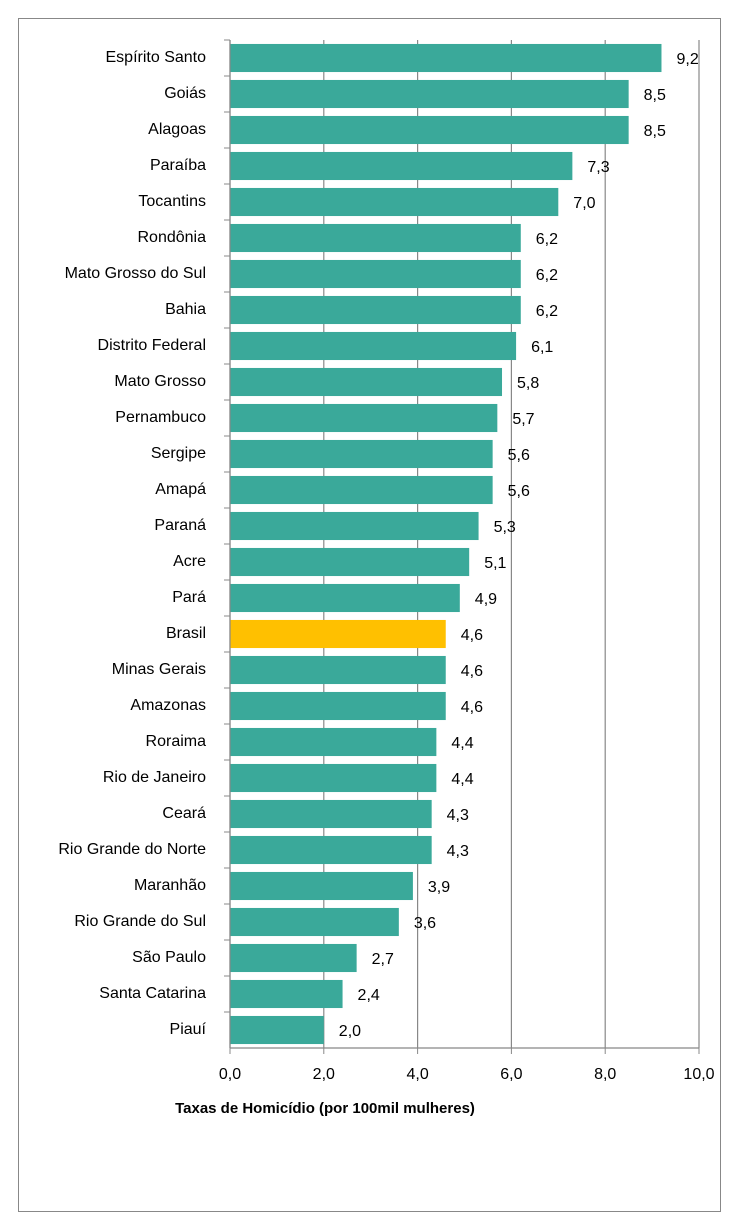 Image resolution: width=738 pixels, height=1230 pixels. Describe the element at coordinates (140, 921) in the screenshot. I see `y-tick-label: Rio Grande do Sul` at that location.